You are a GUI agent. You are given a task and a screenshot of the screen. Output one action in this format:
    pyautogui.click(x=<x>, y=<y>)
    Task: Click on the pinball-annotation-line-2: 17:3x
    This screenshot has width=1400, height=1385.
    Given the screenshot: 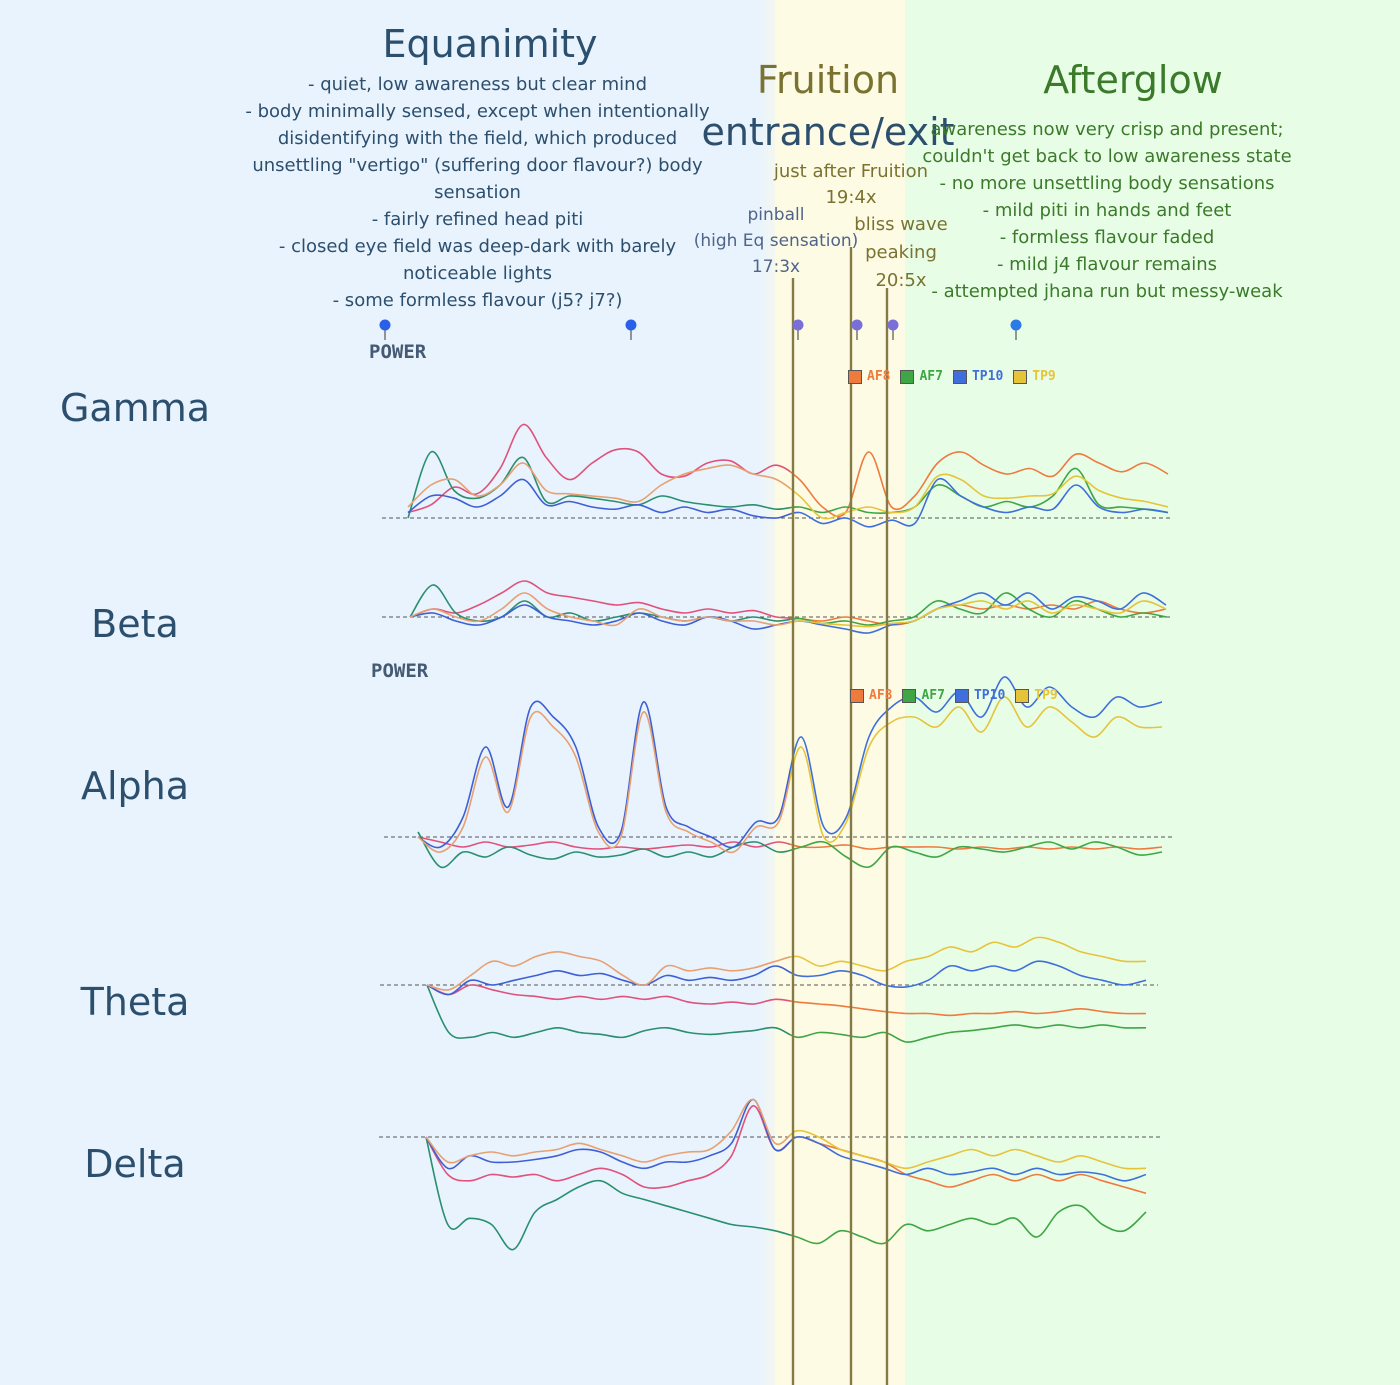 What is the action you would take?
    pyautogui.click(x=776, y=267)
    